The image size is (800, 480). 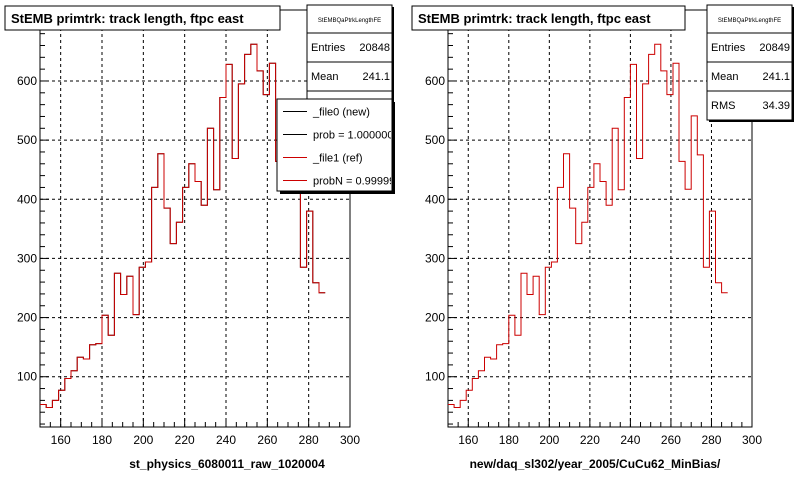 What do you see at coordinates (723, 106) in the screenshot?
I see `stats-label-rms: RMS` at bounding box center [723, 106].